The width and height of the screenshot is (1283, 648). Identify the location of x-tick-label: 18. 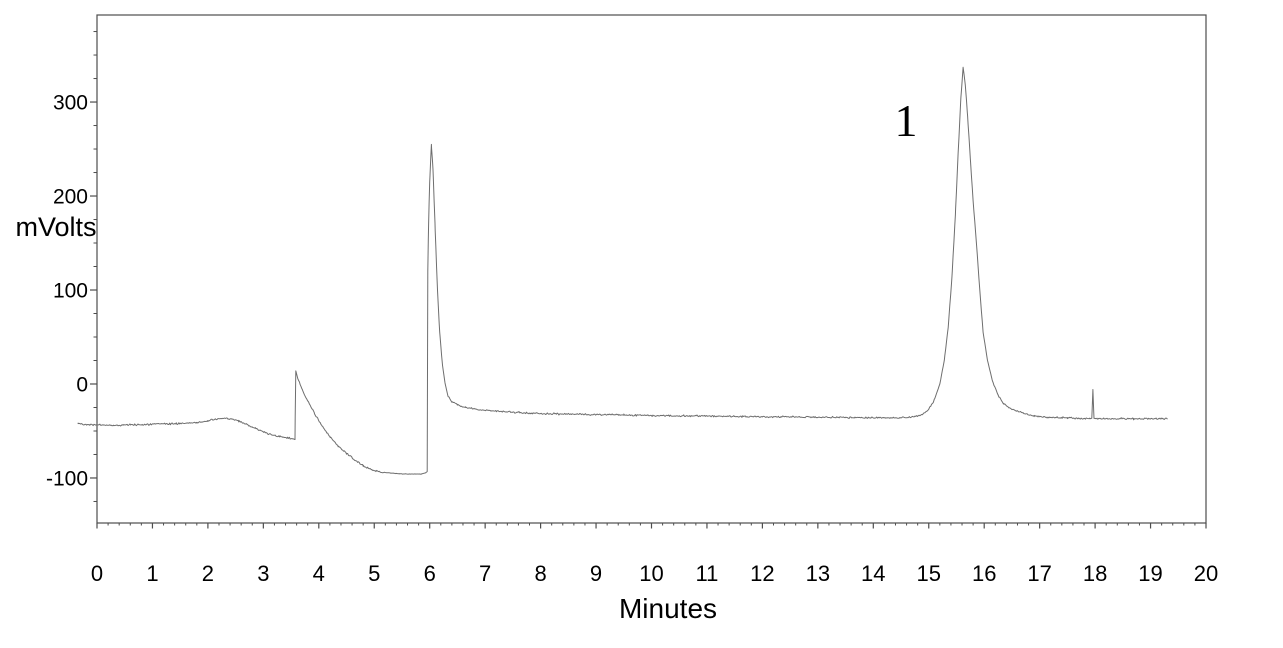
(1095, 573).